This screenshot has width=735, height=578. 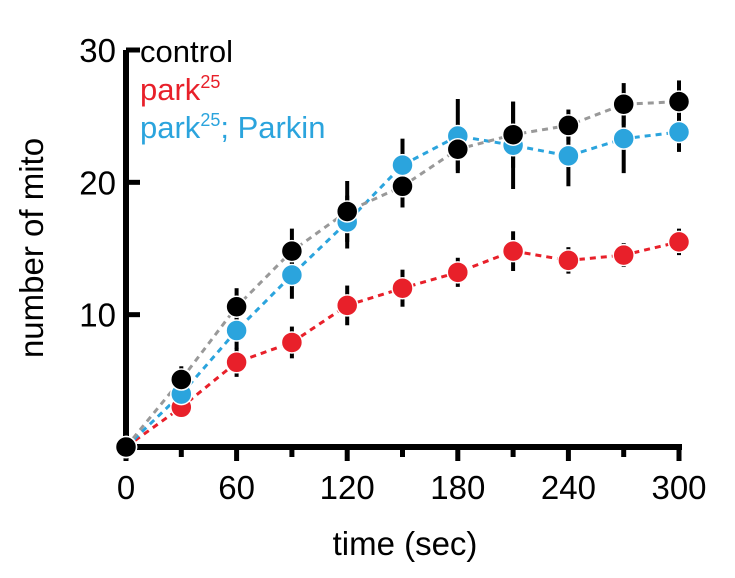 What do you see at coordinates (180, 89) in the screenshot?
I see `legend-entry: park25` at bounding box center [180, 89].